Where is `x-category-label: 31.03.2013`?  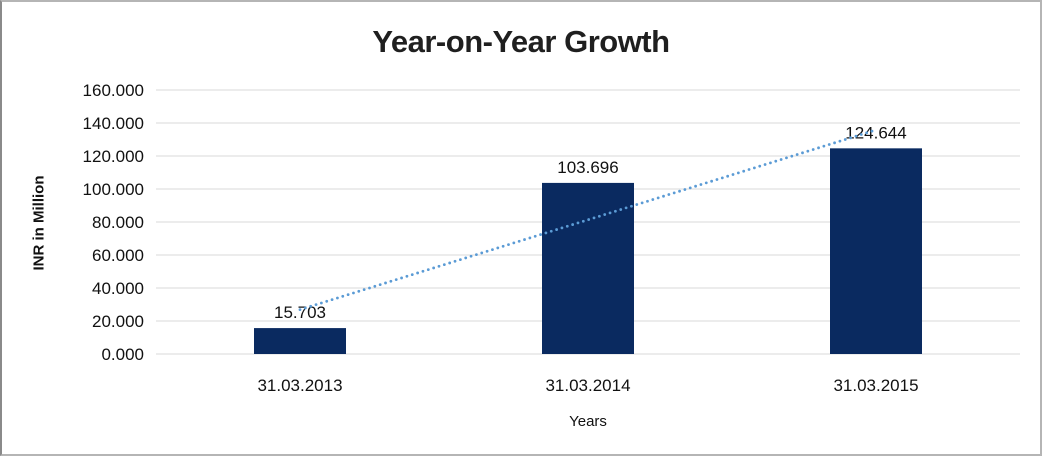 x-category-label: 31.03.2013 is located at coordinates (299, 385).